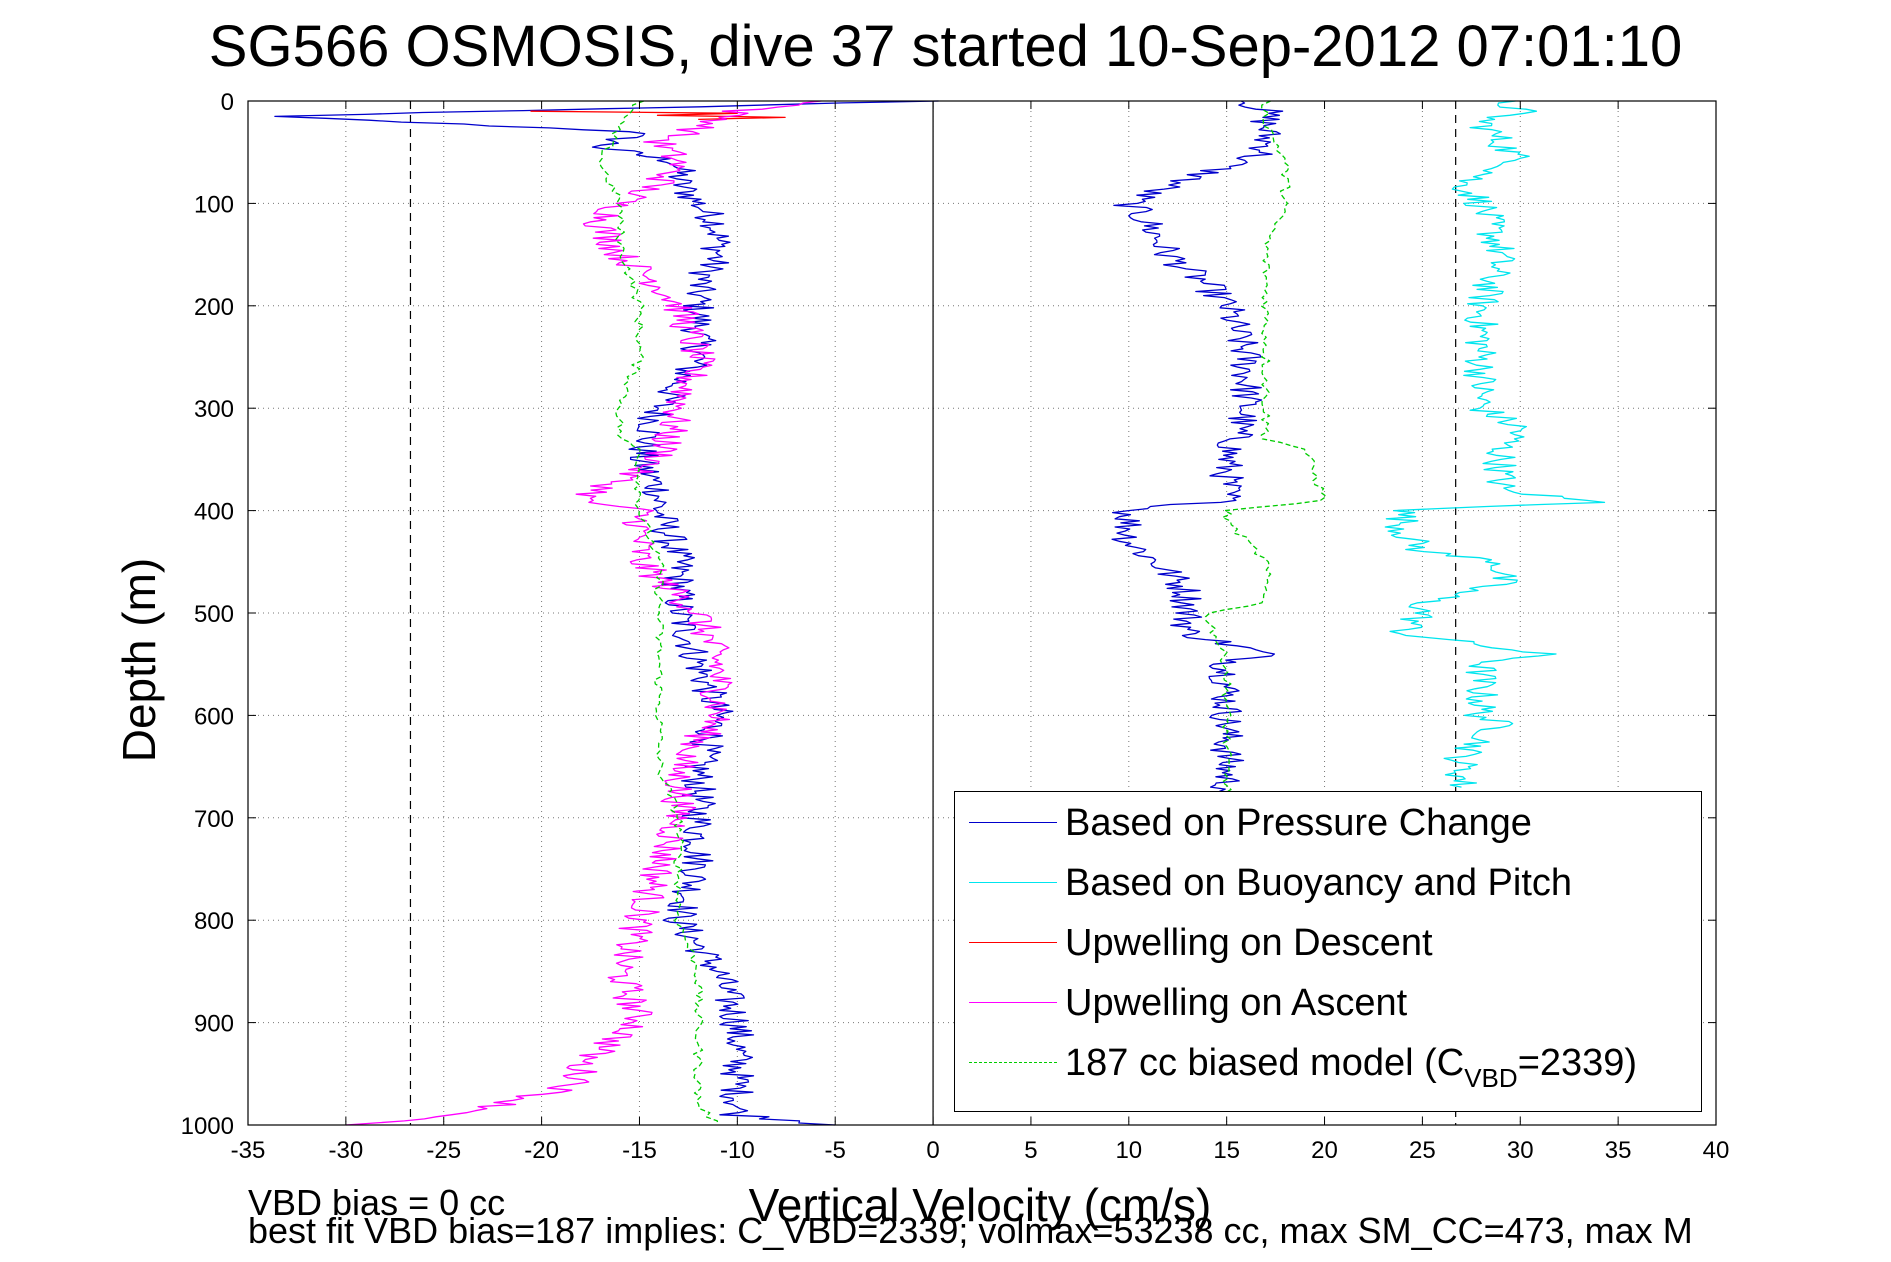  I want to click on x-axis-label: Vertical Velocity (cm/s), so click(980, 1205).